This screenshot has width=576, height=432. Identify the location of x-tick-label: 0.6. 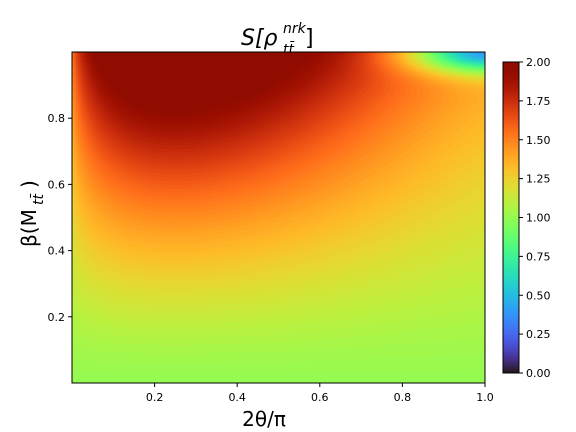
(320, 397).